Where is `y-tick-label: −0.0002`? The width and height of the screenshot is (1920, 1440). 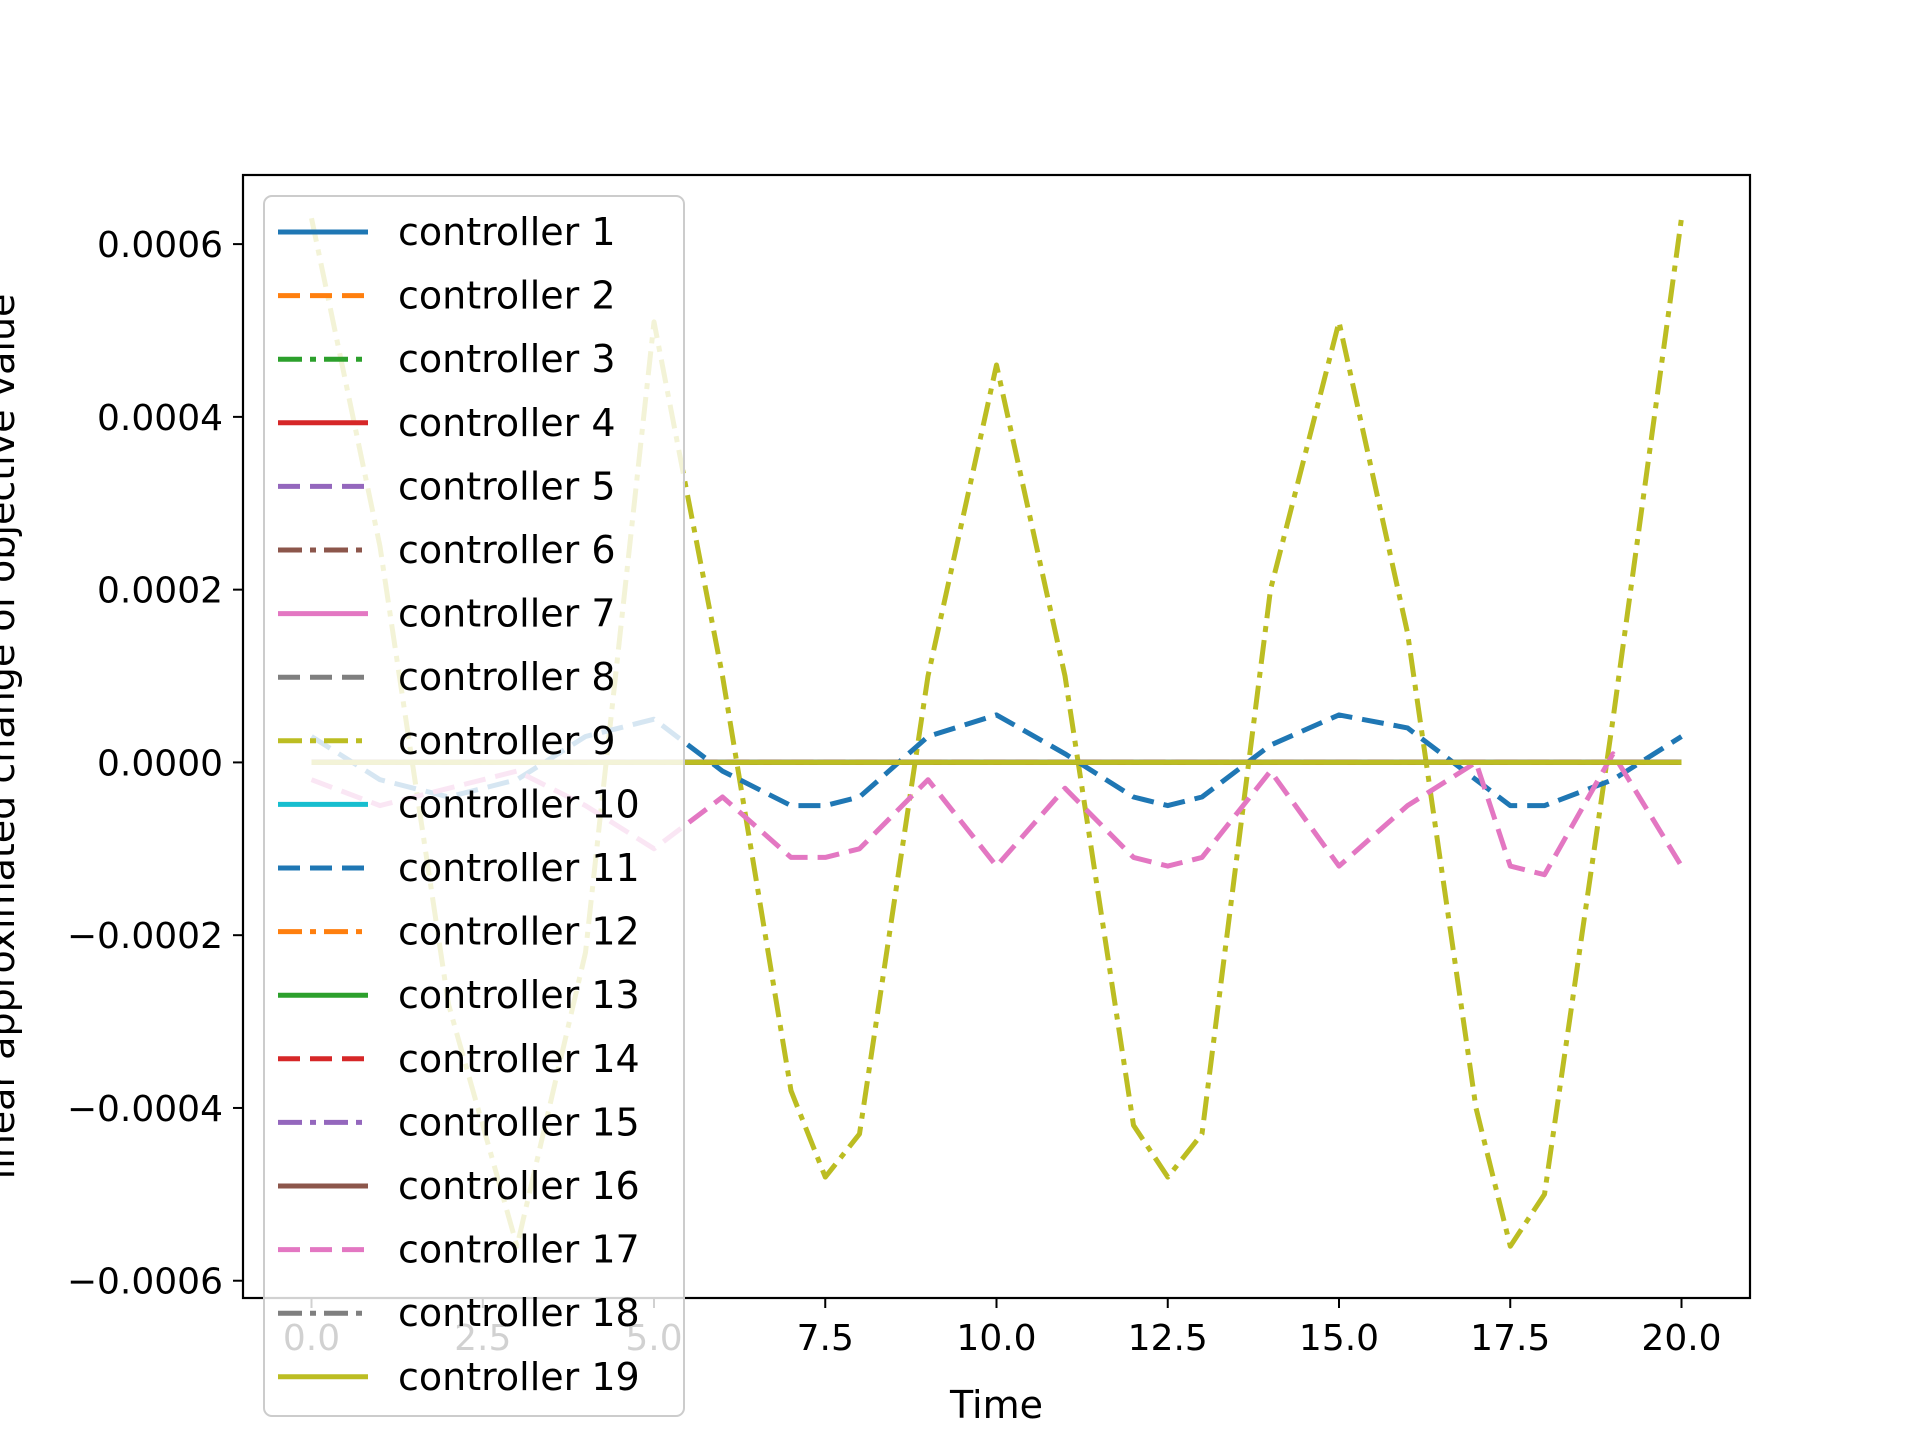
y-tick-label: −0.0002 is located at coordinates (145, 936).